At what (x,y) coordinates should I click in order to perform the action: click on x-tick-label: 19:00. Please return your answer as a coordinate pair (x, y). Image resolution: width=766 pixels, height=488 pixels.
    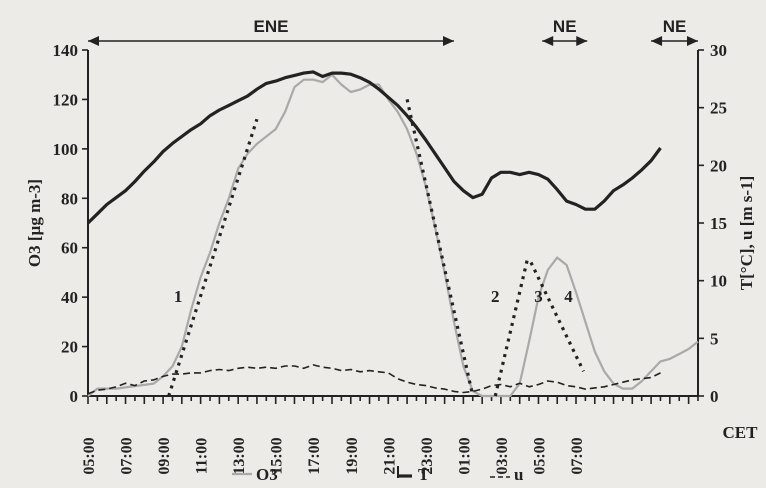
    Looking at the image, I should click on (352, 455).